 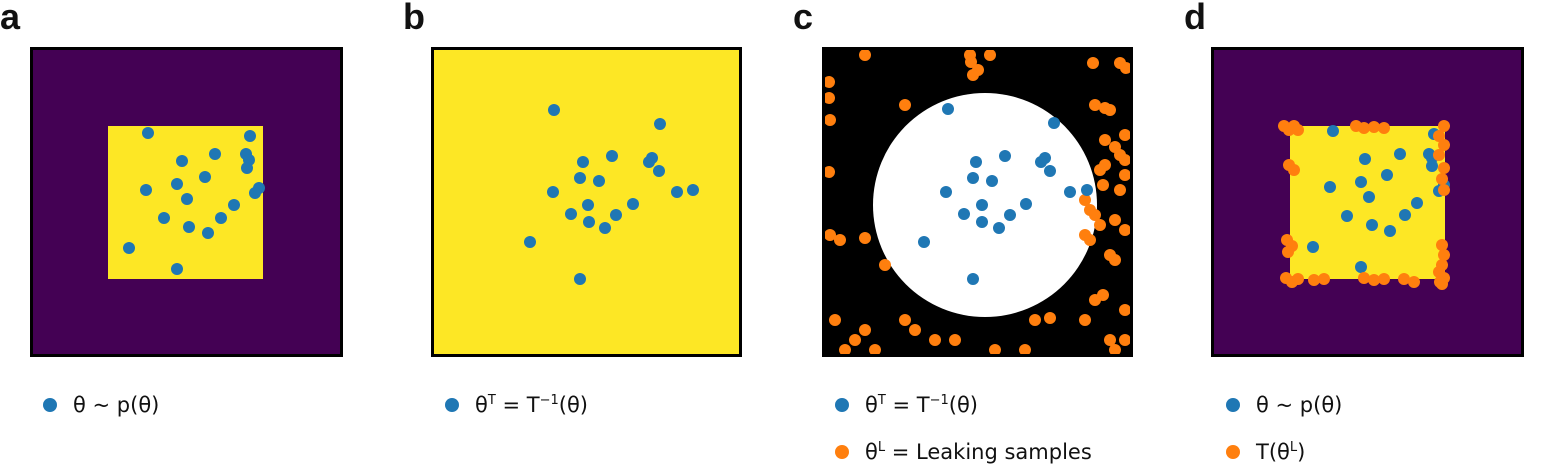 I want to click on panel-label-d: d, so click(x=1195, y=18).